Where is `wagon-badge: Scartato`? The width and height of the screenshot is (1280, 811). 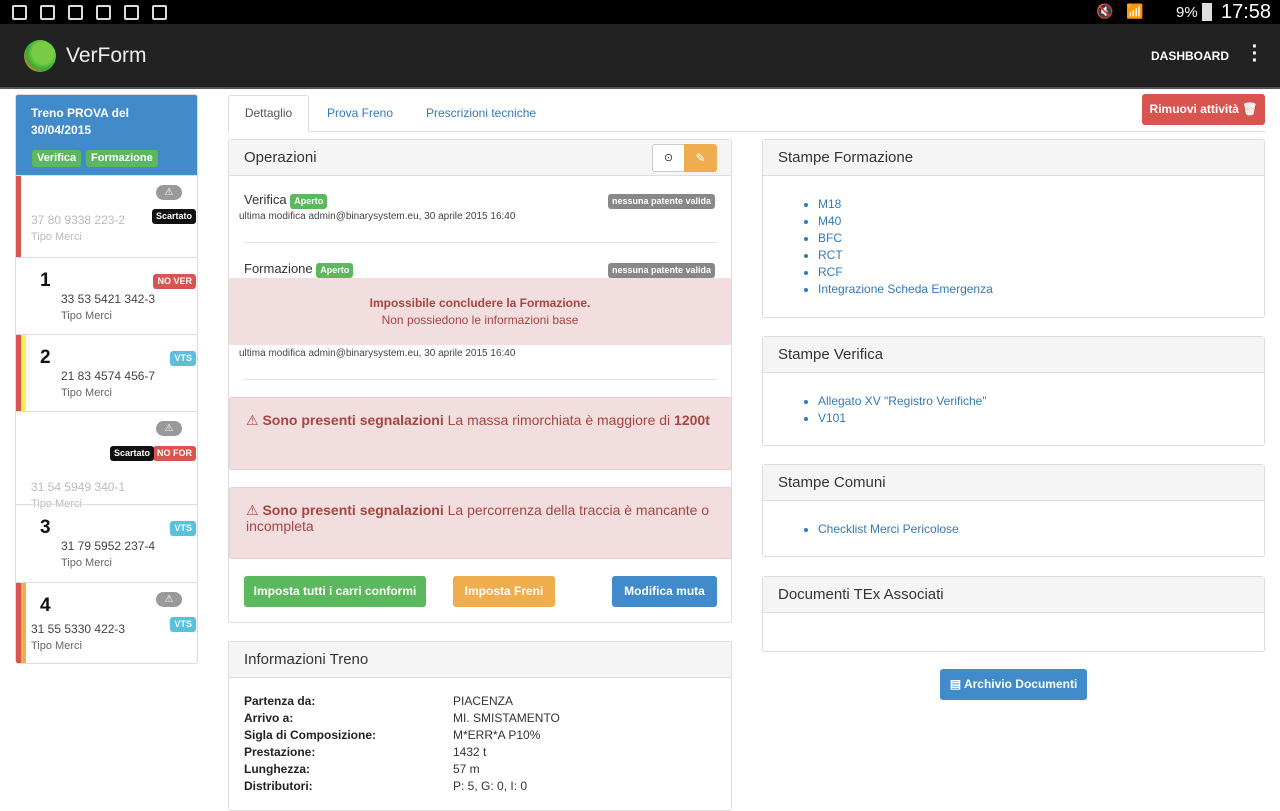
wagon-badge: Scartato is located at coordinates (131, 453).